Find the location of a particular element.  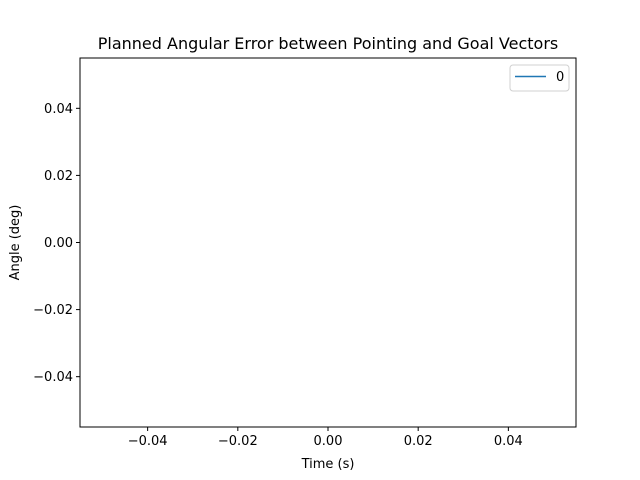

y-tick-label: 0.00 is located at coordinates (58, 243).